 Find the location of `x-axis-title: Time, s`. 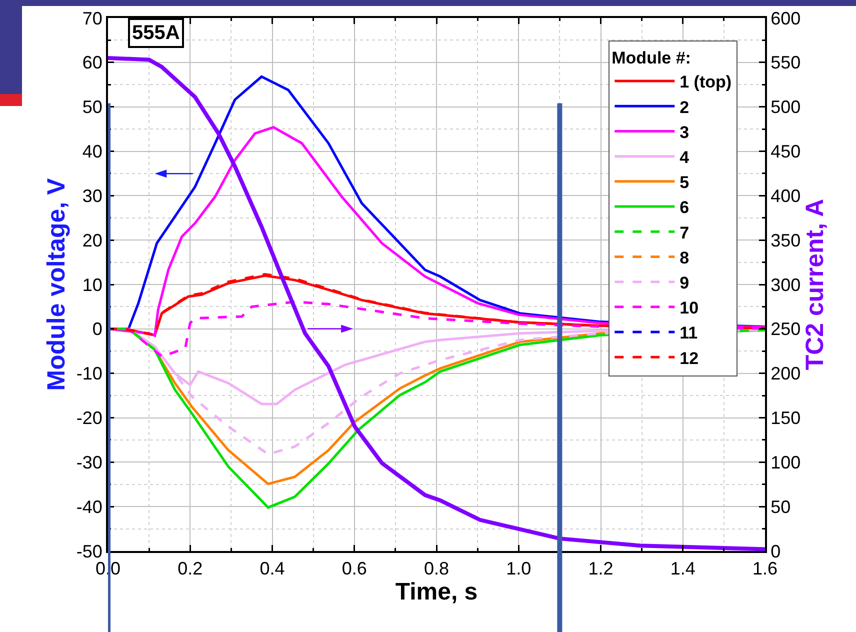

x-axis-title: Time, s is located at coordinates (436, 592).